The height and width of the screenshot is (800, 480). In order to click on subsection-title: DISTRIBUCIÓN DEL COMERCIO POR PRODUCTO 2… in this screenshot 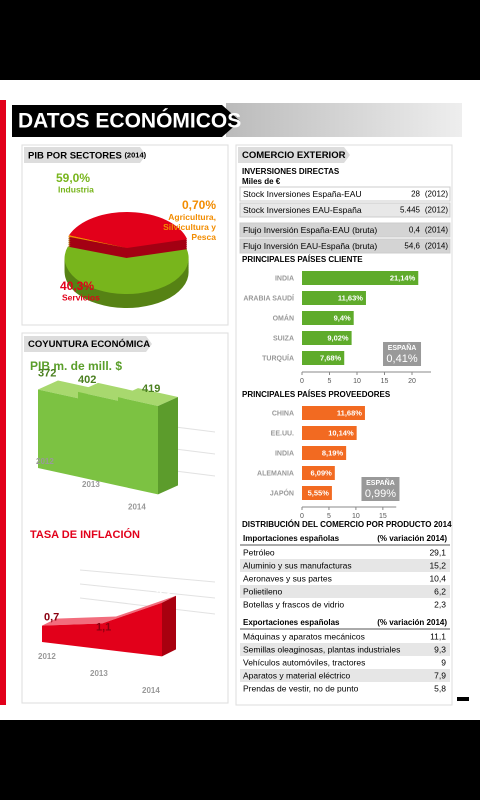, I will do `click(347, 524)`.